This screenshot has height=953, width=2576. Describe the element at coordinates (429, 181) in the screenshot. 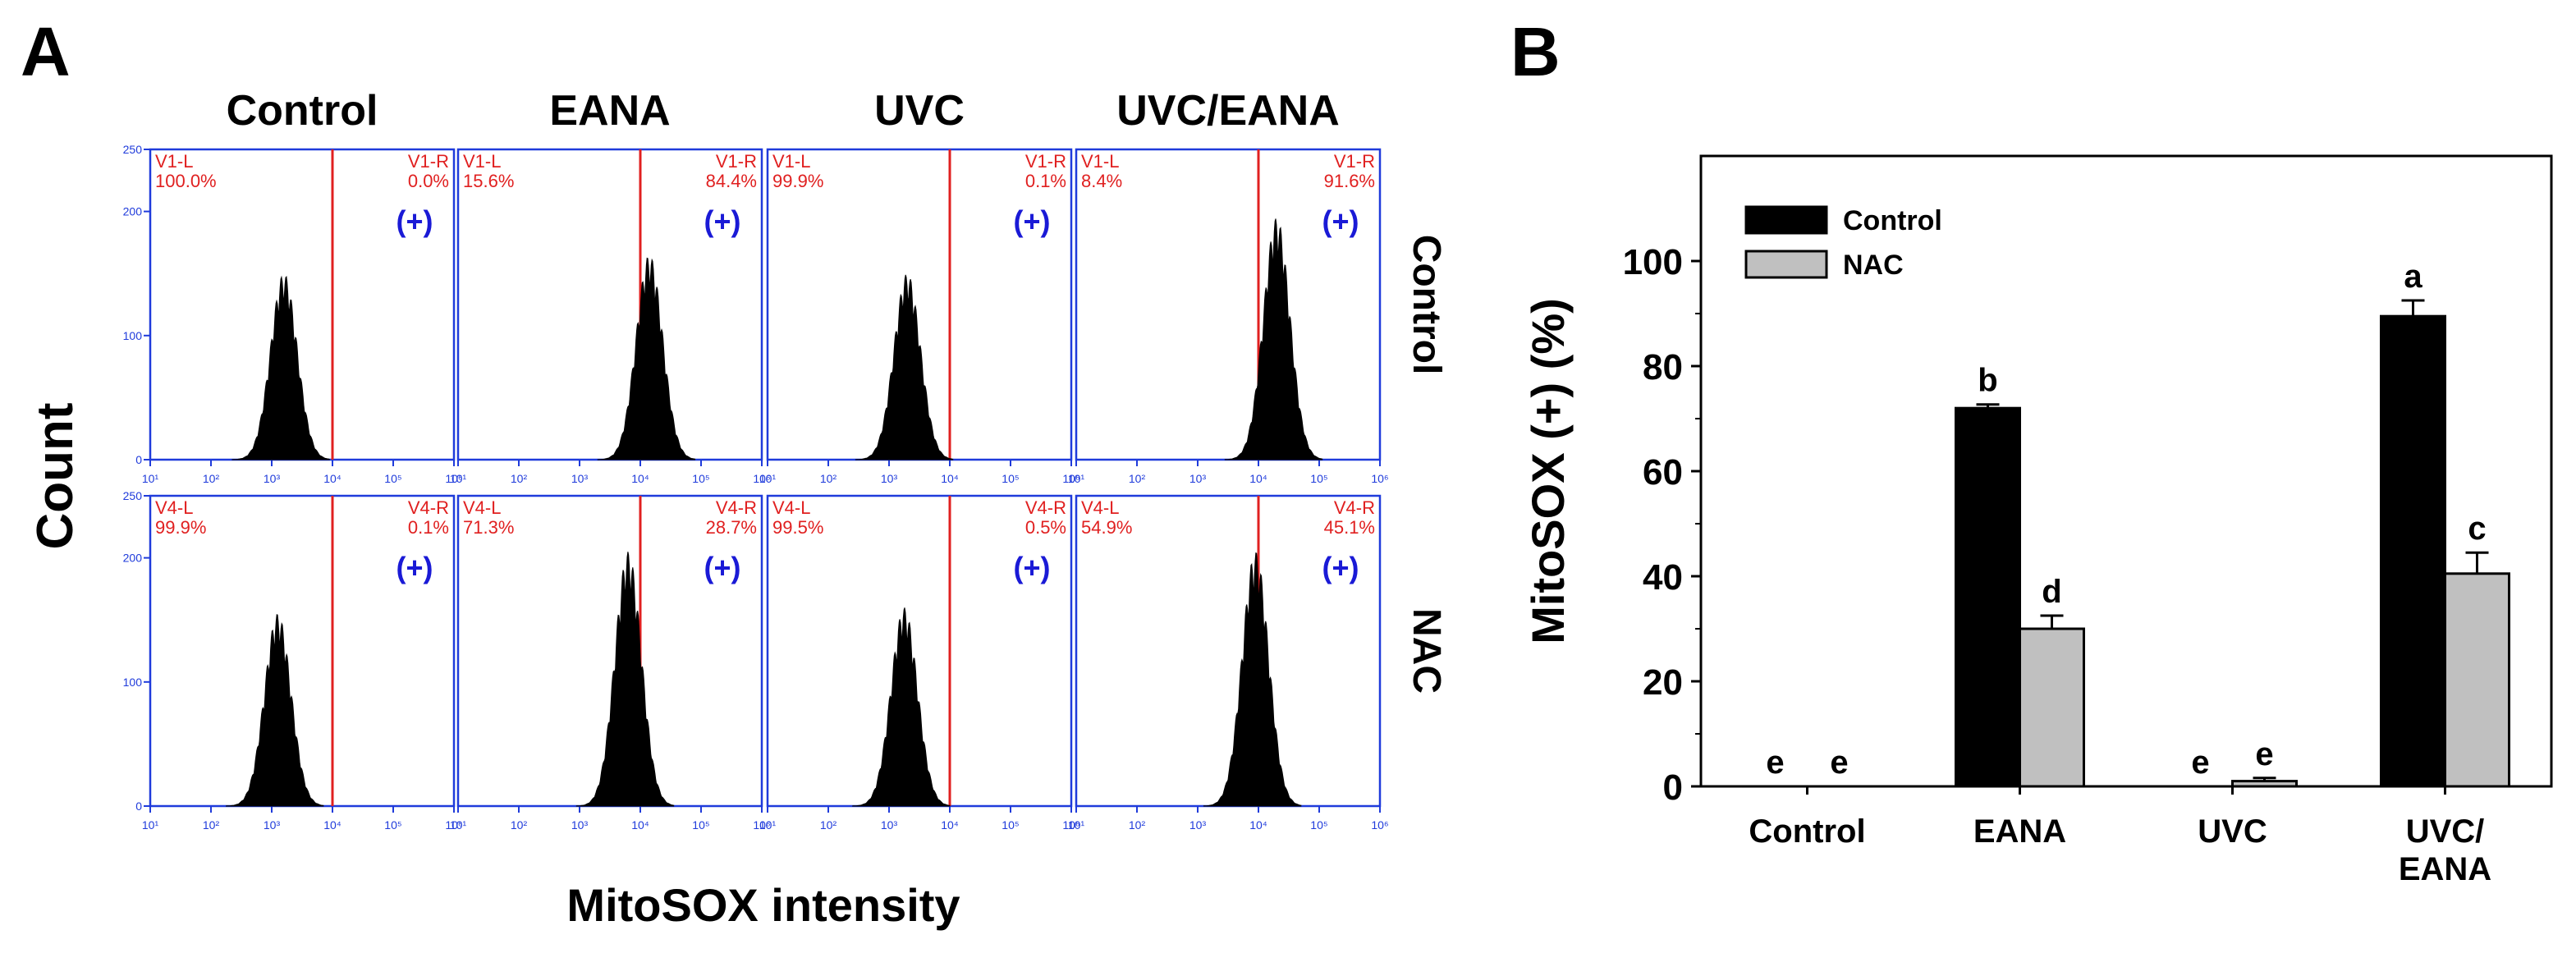

I see `right-gate-percent: 0.0%` at that location.